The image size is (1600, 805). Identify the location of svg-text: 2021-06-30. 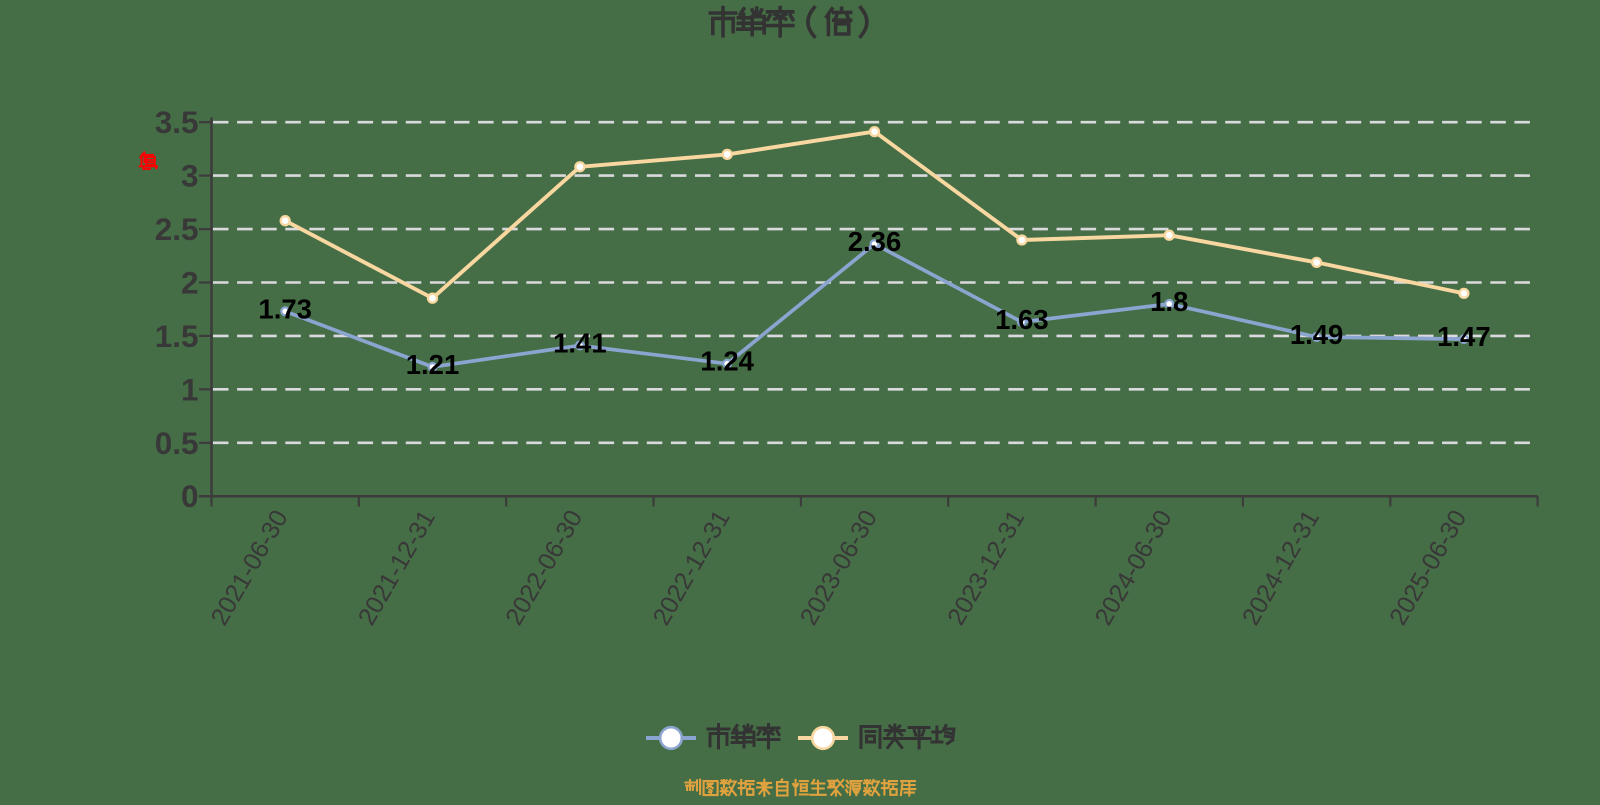
(249, 567).